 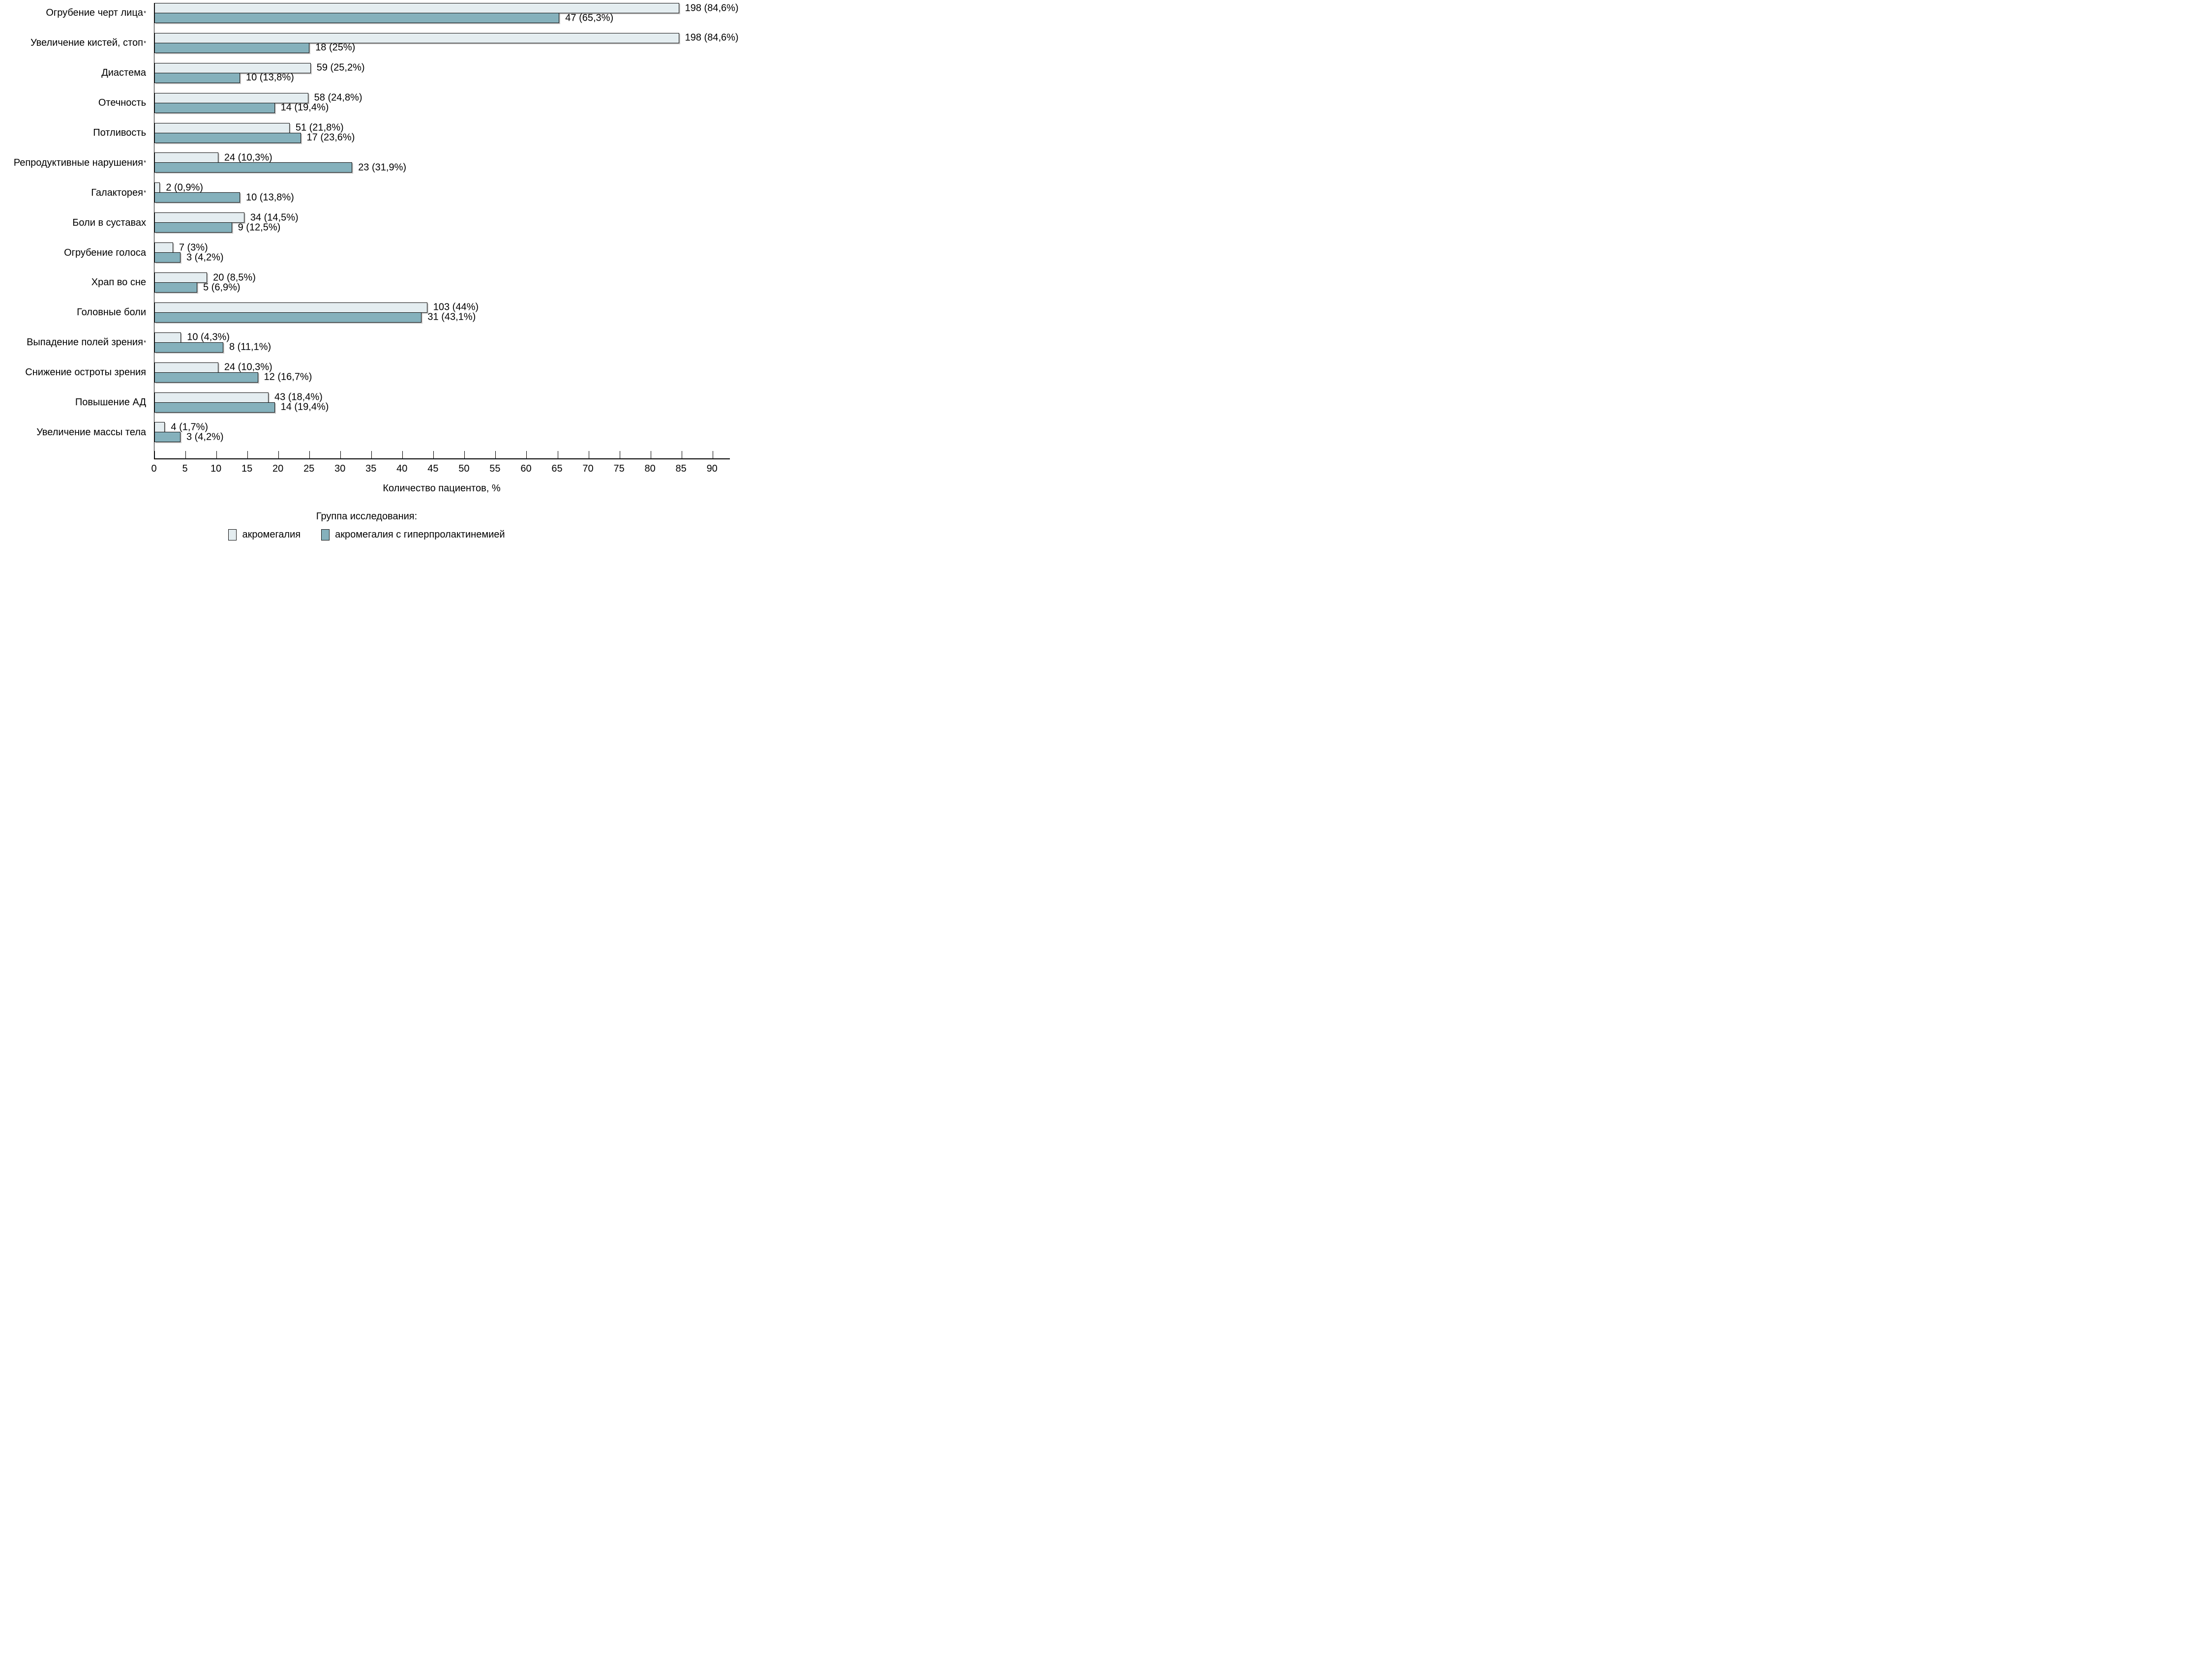 I want to click on bar-acromegaly-hyperprolactinemia: 31 (43,1%), so click(x=315, y=317).